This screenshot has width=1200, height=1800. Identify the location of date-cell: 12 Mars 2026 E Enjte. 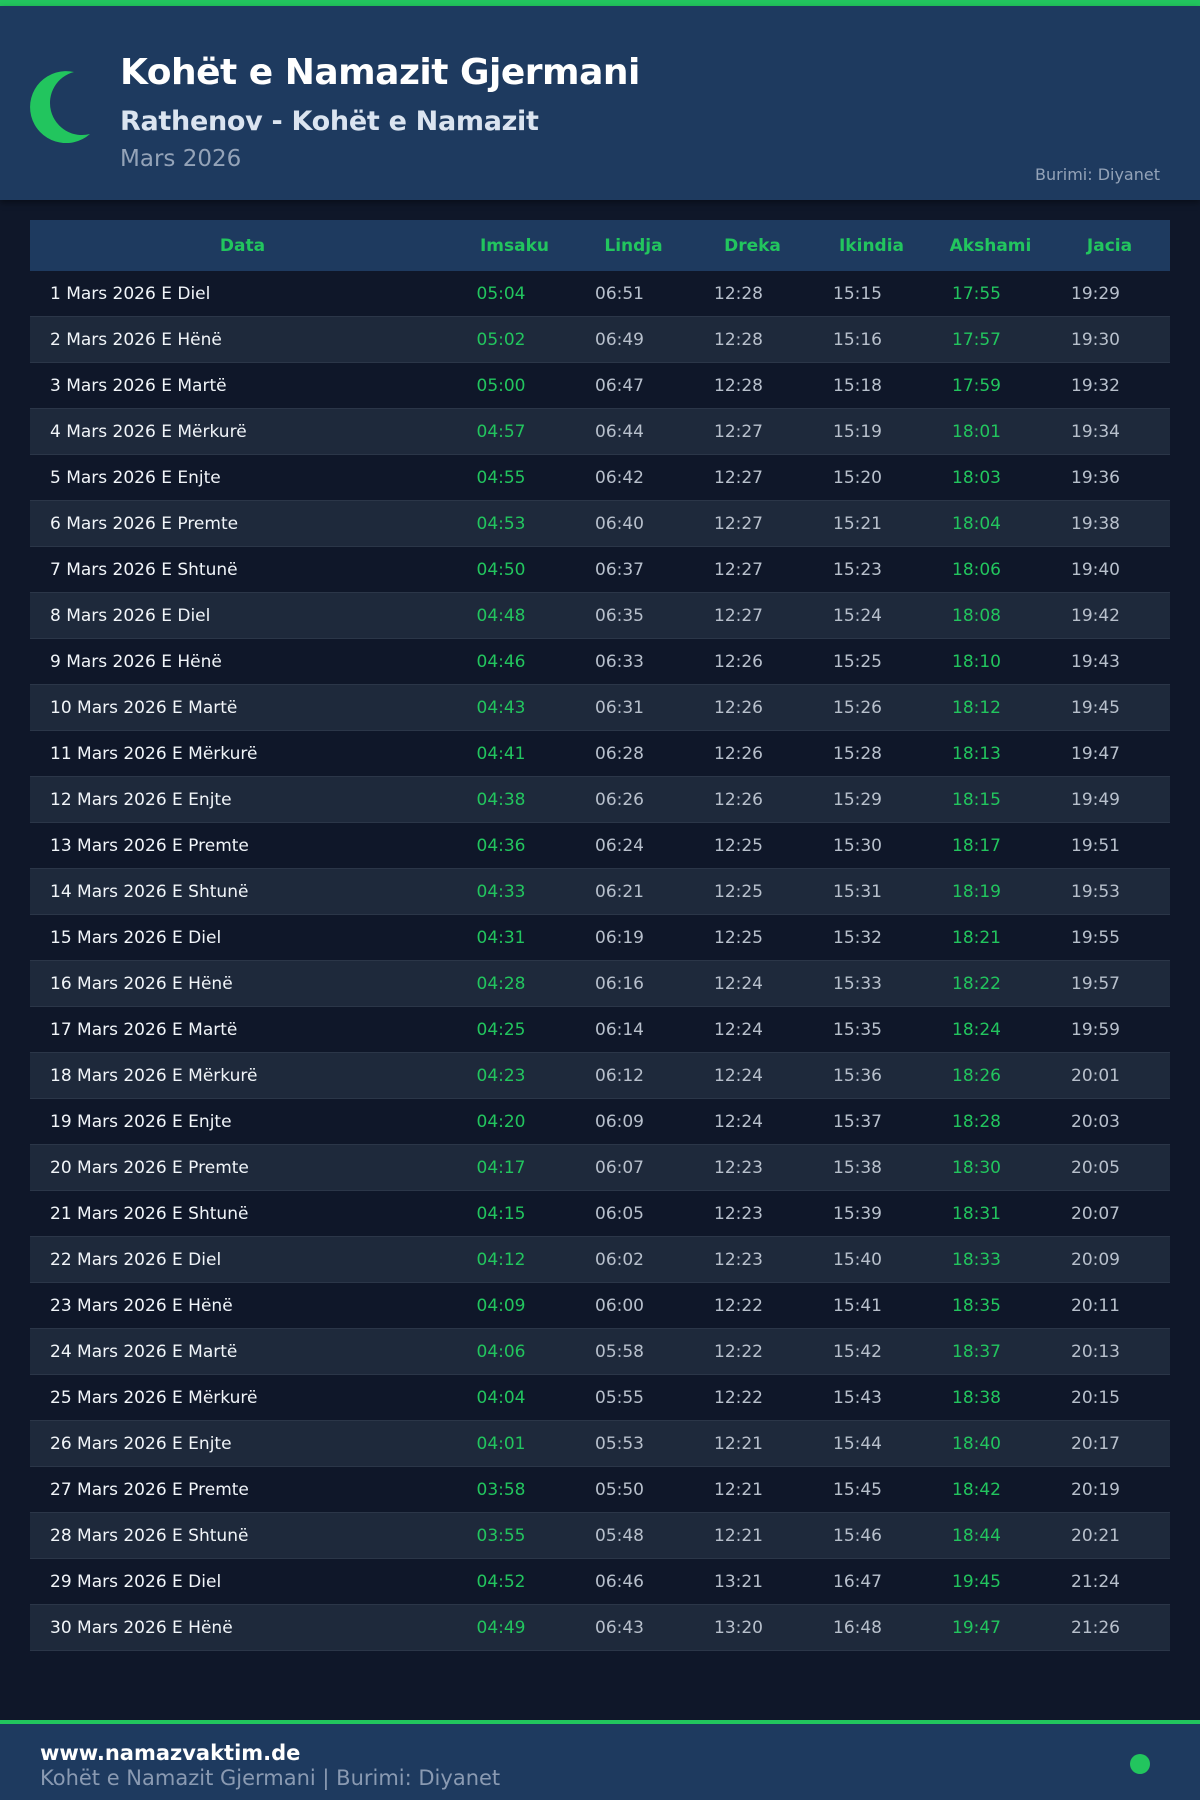
(141, 799).